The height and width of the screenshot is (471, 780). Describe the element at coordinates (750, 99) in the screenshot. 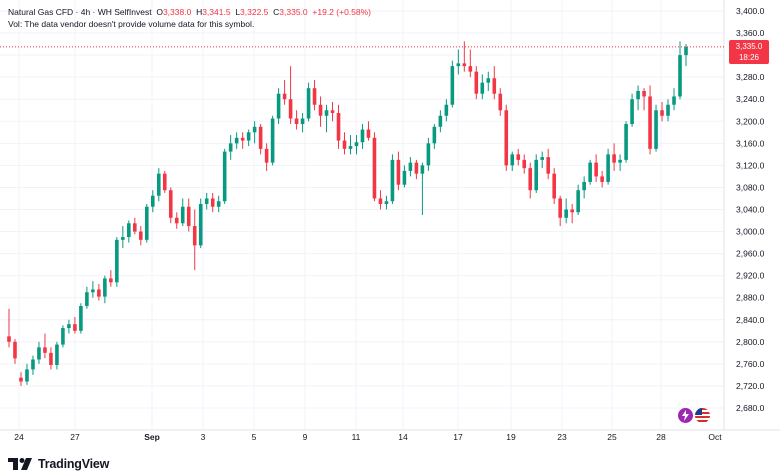

I see `y-tick-label: 3,240.0` at that location.